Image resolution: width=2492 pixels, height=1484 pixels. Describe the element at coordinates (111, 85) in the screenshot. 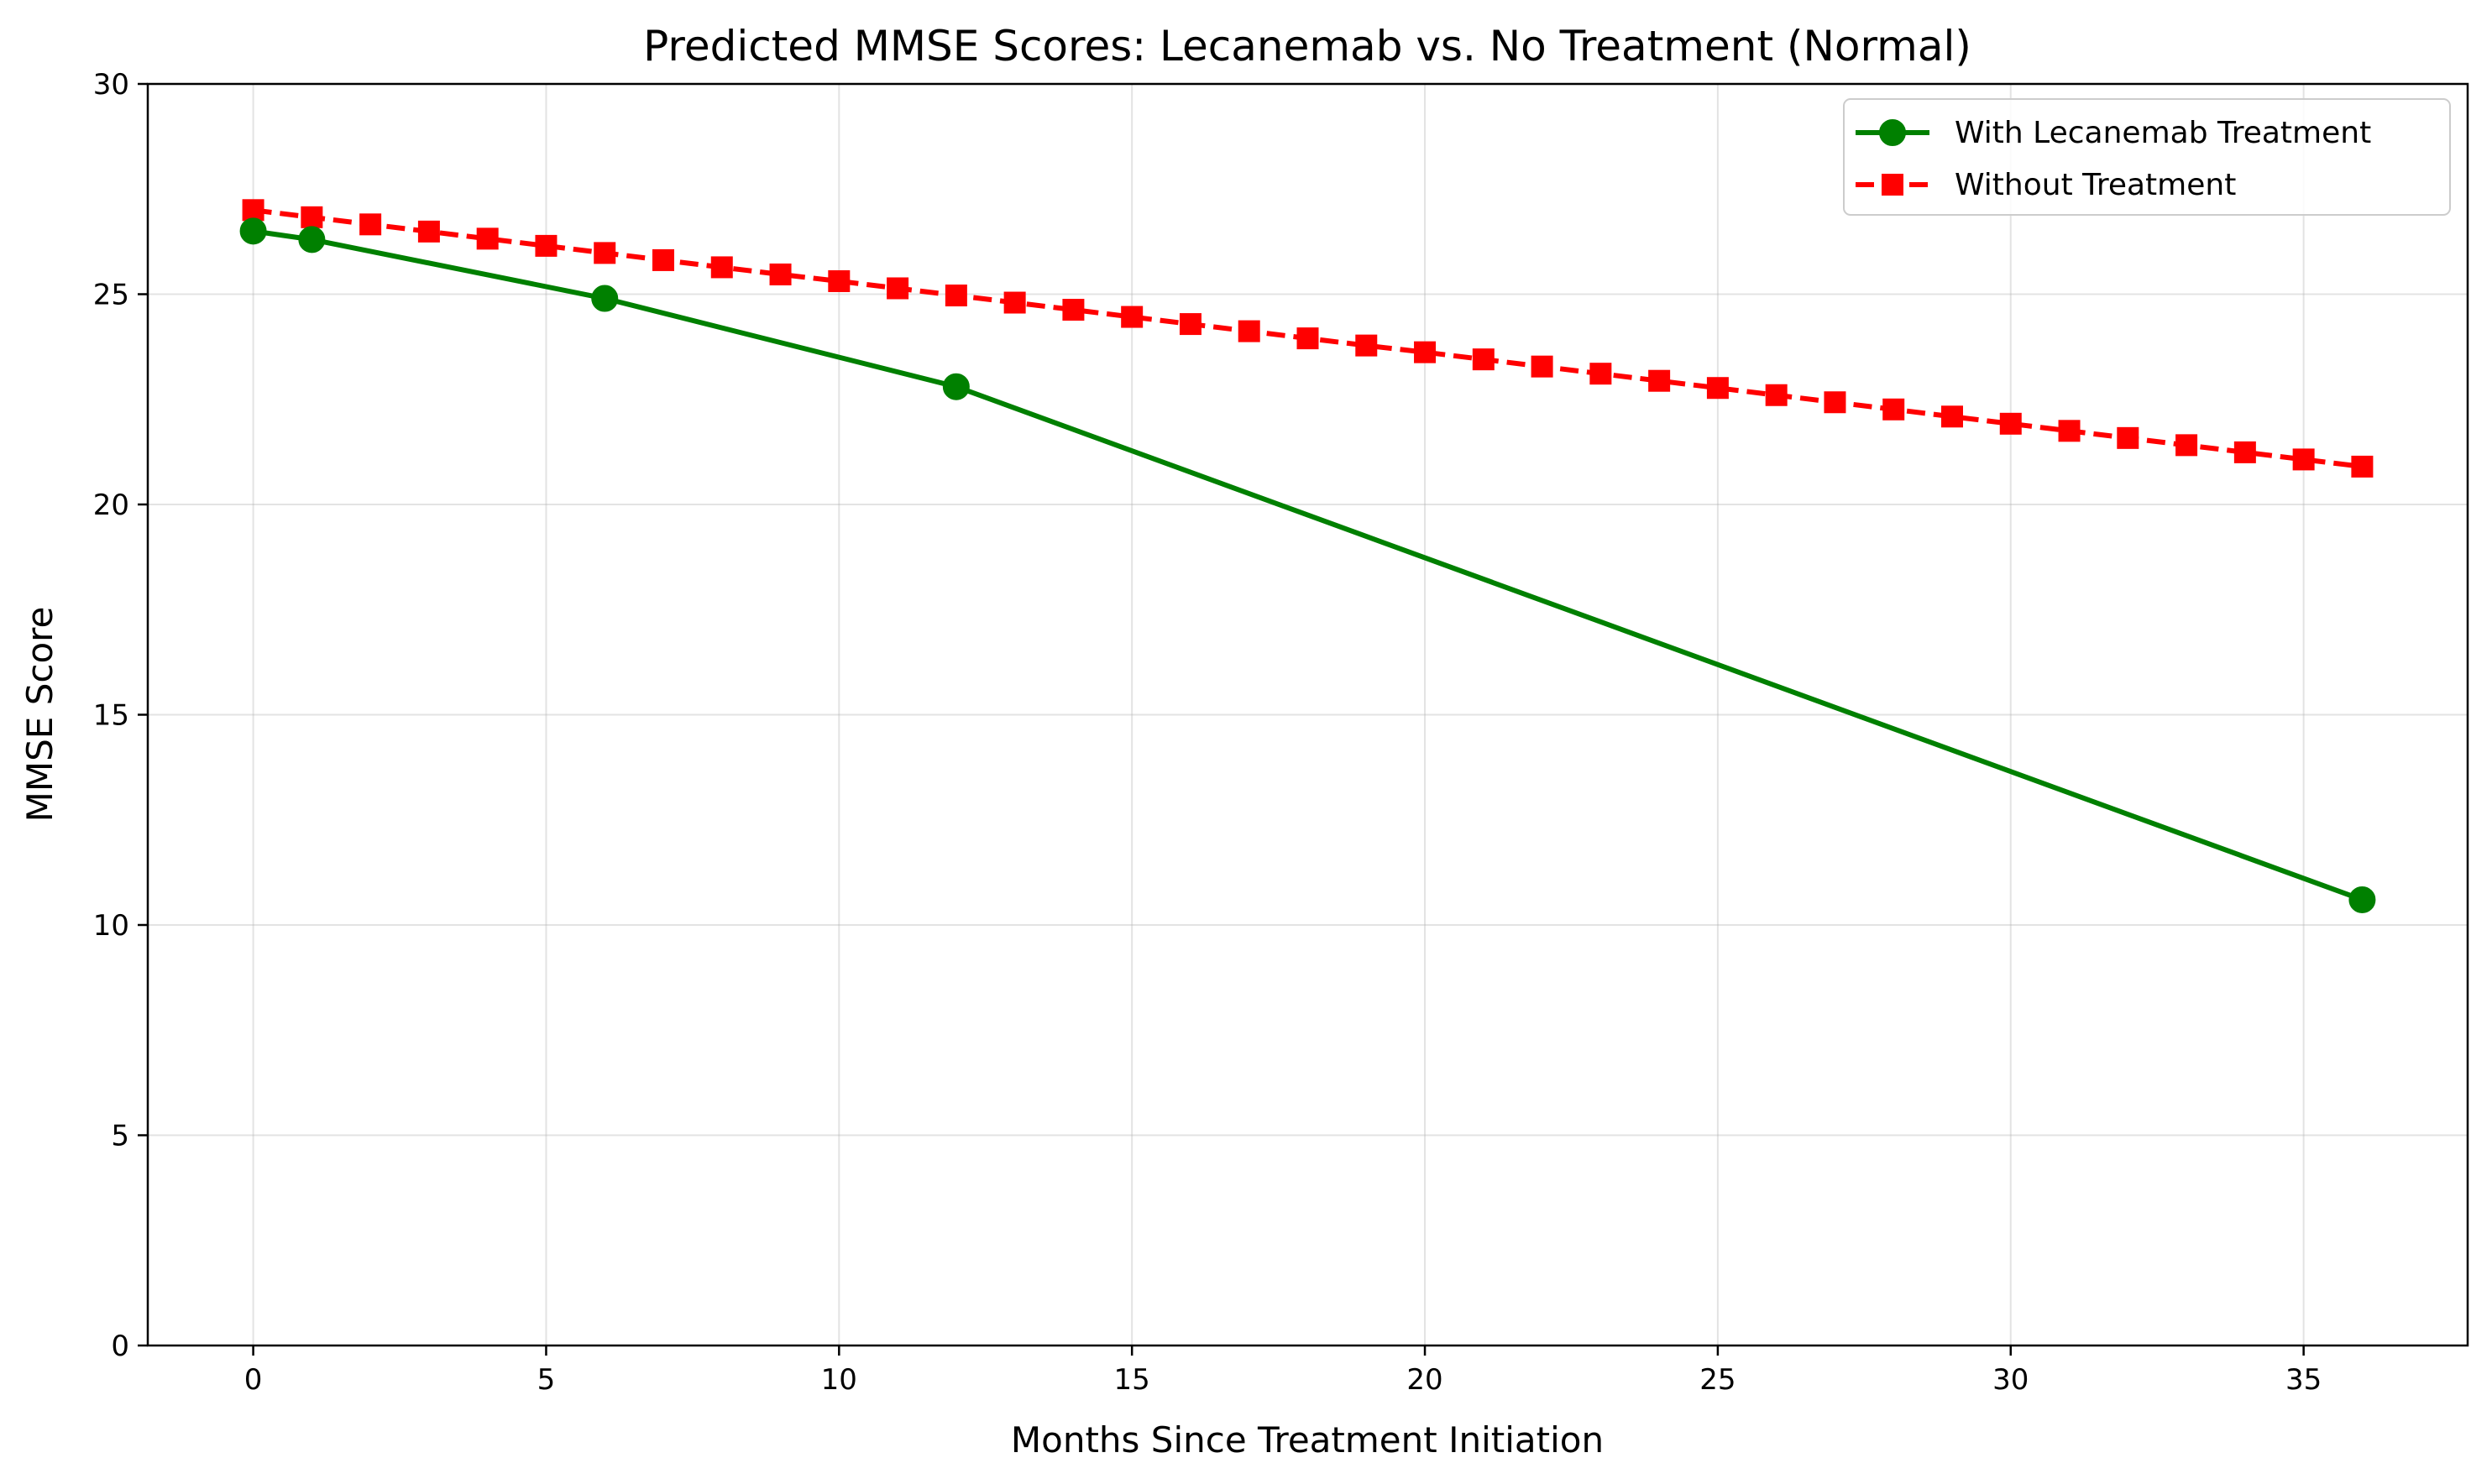

I see `y-tick-label: 30` at that location.